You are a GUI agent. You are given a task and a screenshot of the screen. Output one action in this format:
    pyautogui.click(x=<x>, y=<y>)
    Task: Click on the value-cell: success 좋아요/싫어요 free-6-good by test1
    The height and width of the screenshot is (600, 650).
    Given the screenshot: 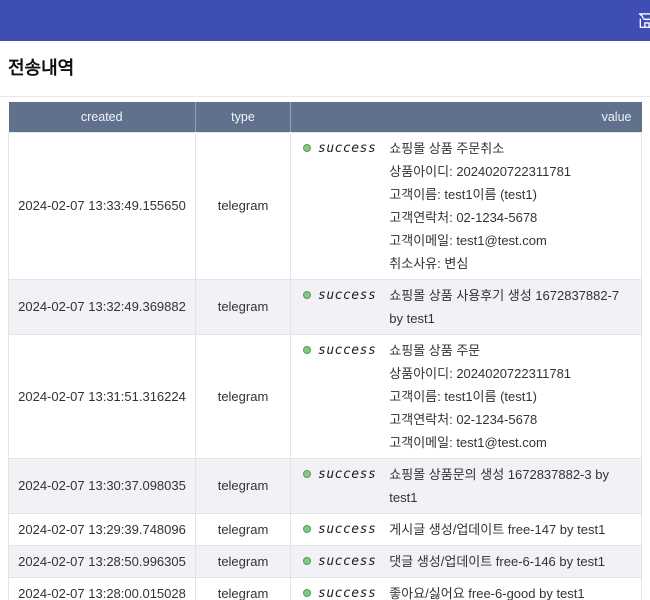 What is the action you would take?
    pyautogui.click(x=466, y=588)
    